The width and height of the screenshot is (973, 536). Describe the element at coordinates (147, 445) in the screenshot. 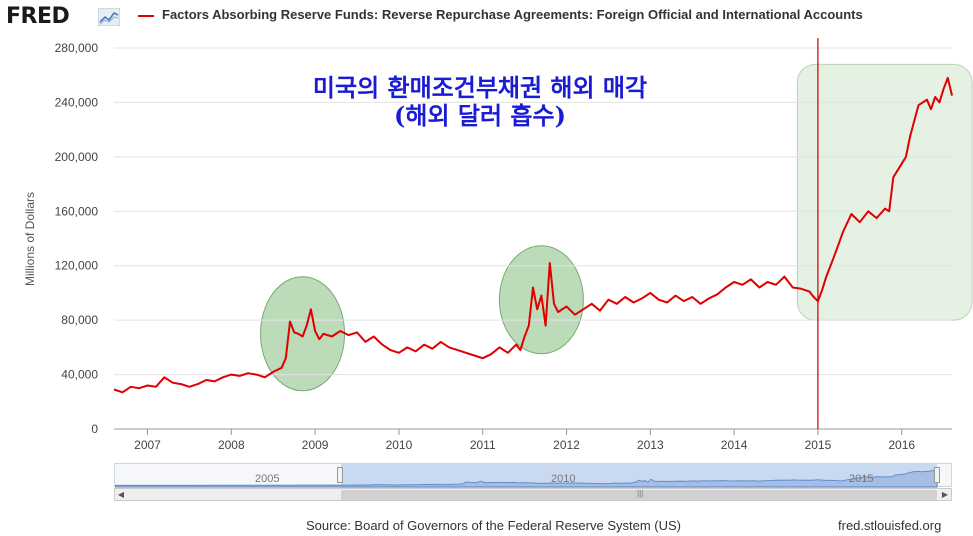

I see `x-tick-label: 2007` at that location.